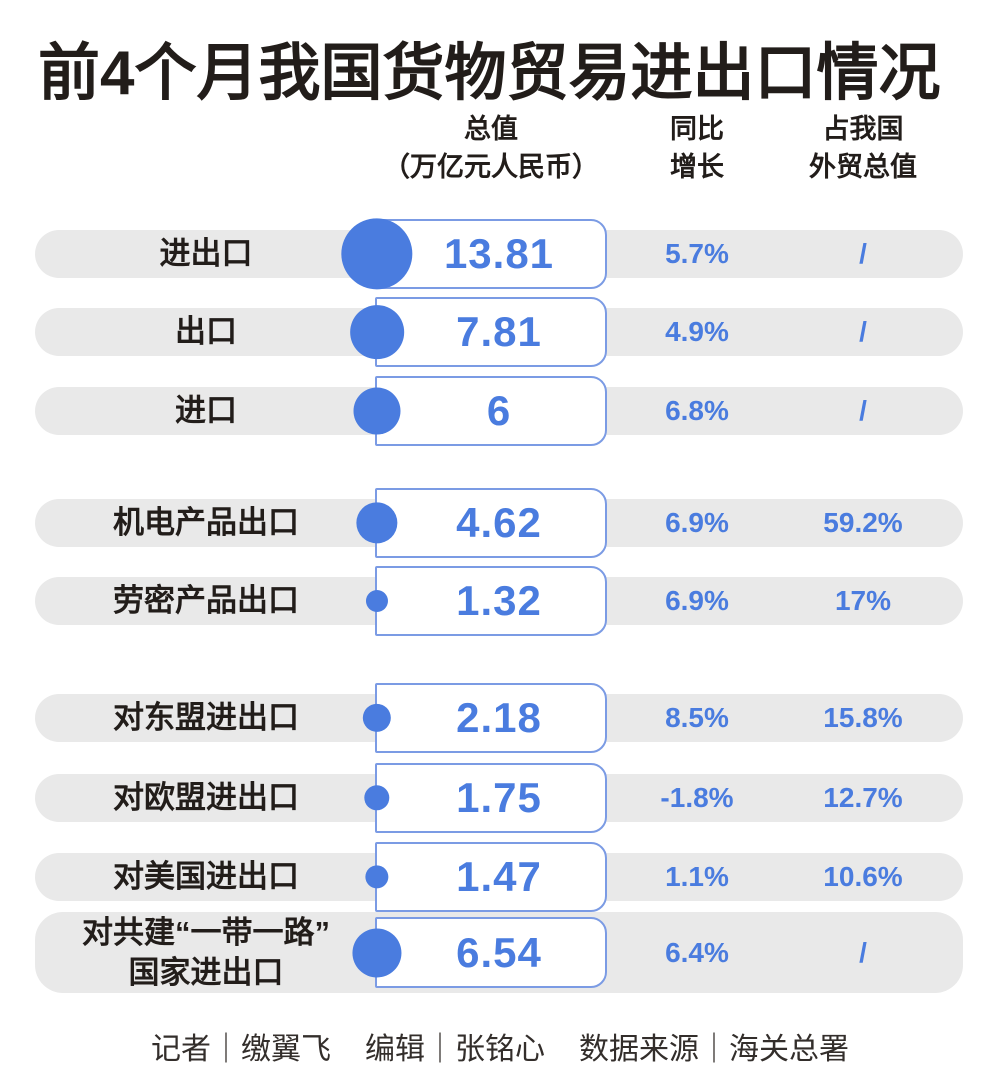 The height and width of the screenshot is (1078, 1000). I want to click on row-label: 进口, so click(206, 411).